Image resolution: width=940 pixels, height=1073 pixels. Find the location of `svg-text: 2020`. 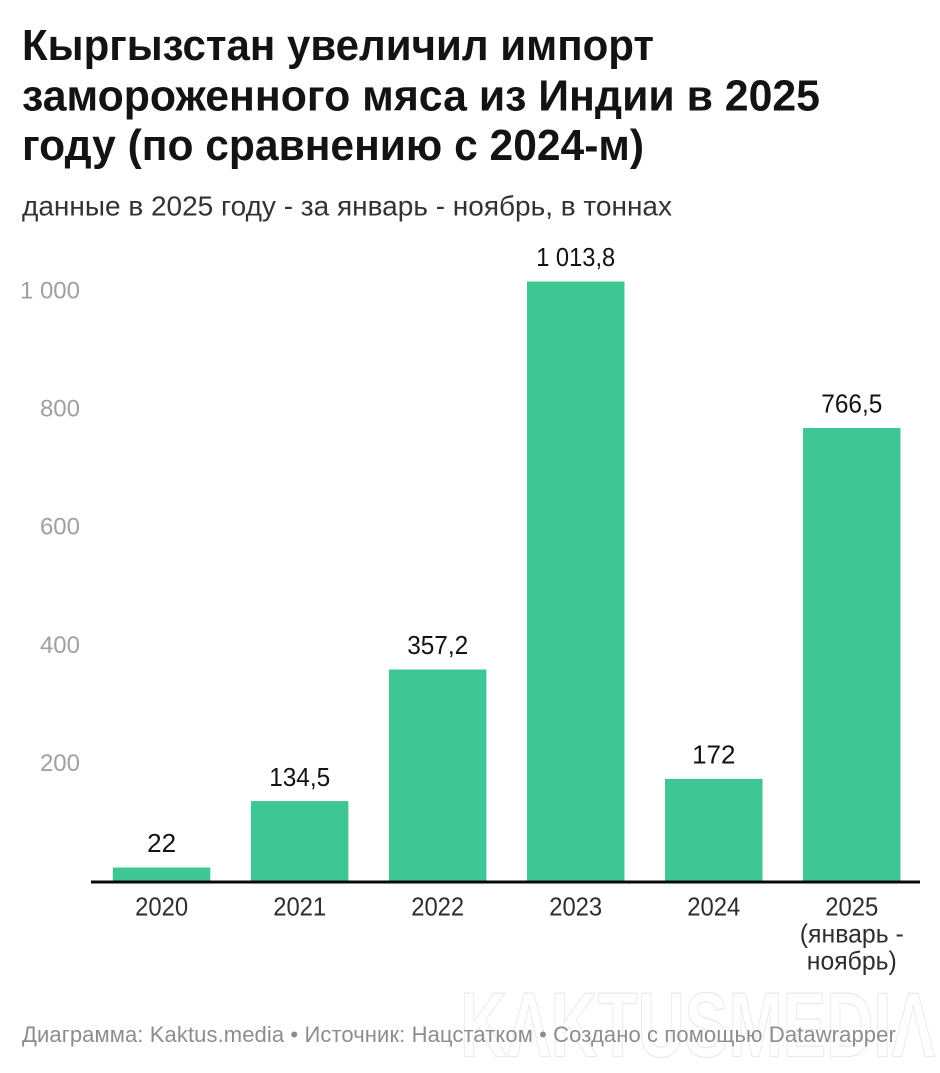

svg-text: 2020 is located at coordinates (161, 907).